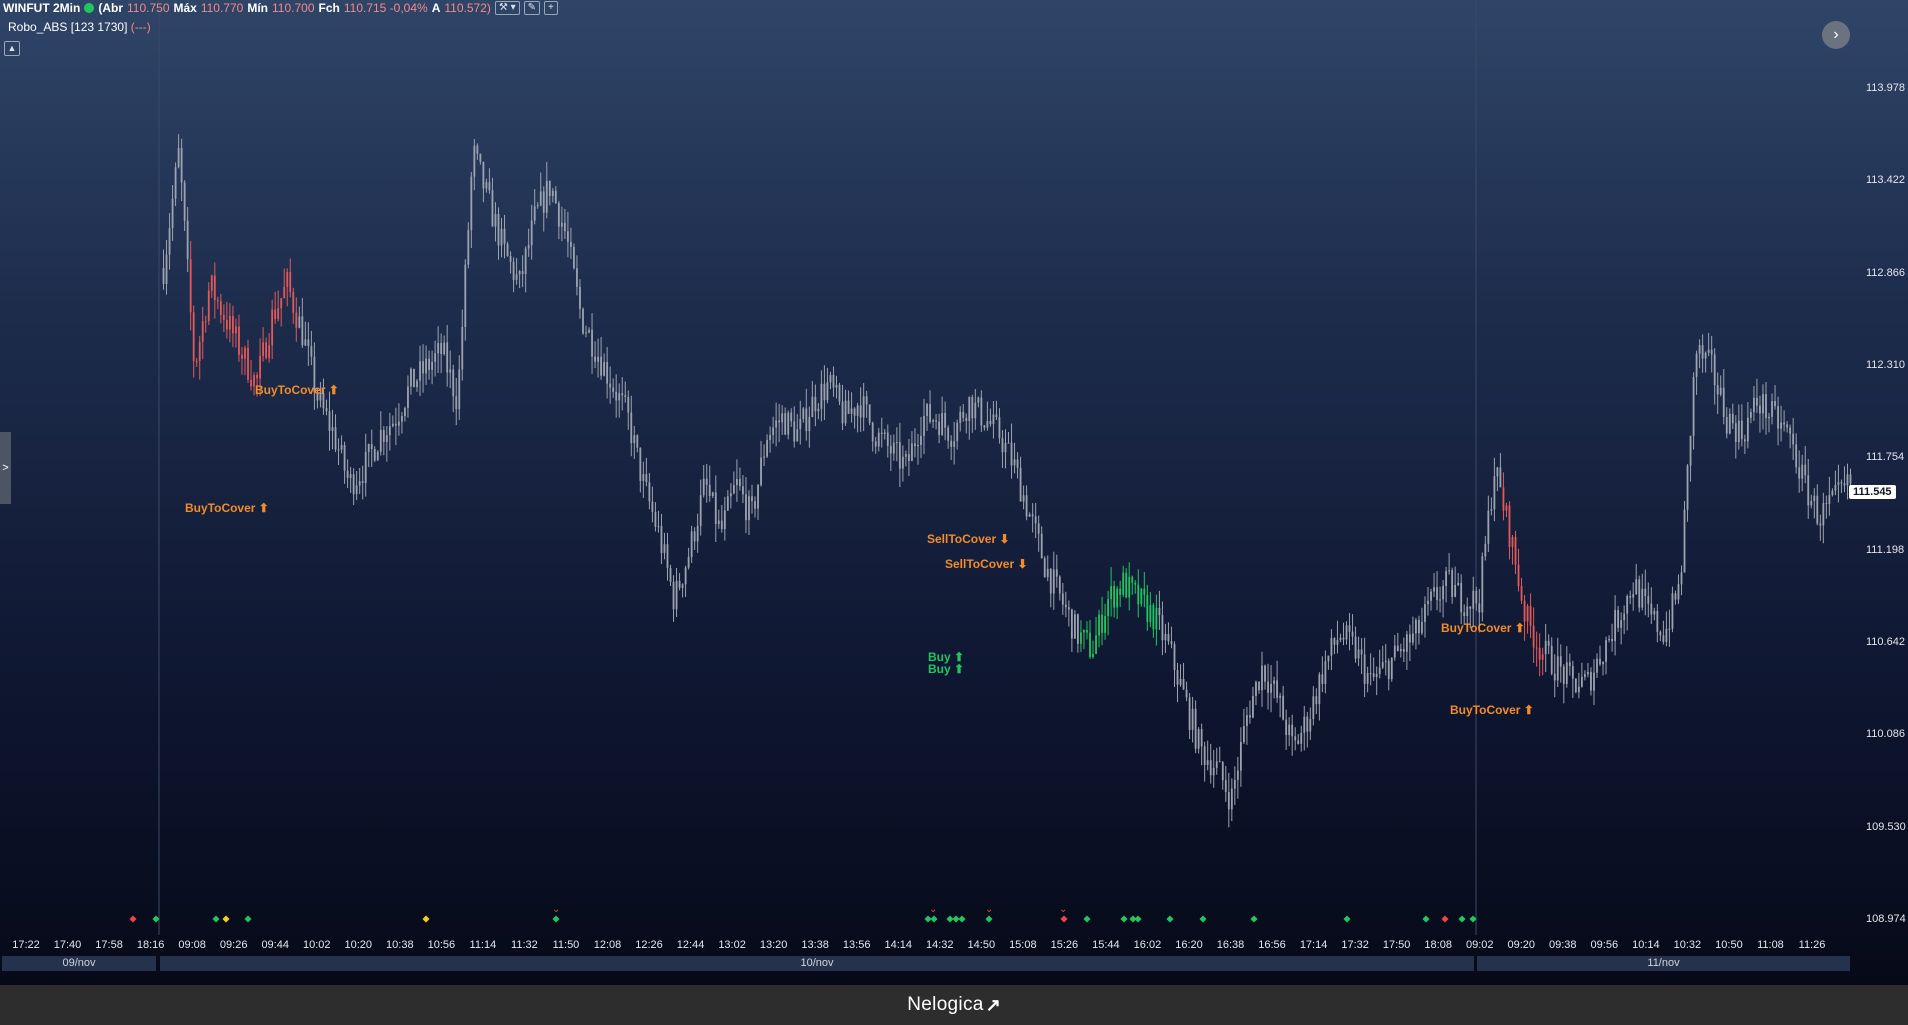  Describe the element at coordinates (507, 8) in the screenshot. I see `tools-dropdown-button: ⚒ ▾` at that location.